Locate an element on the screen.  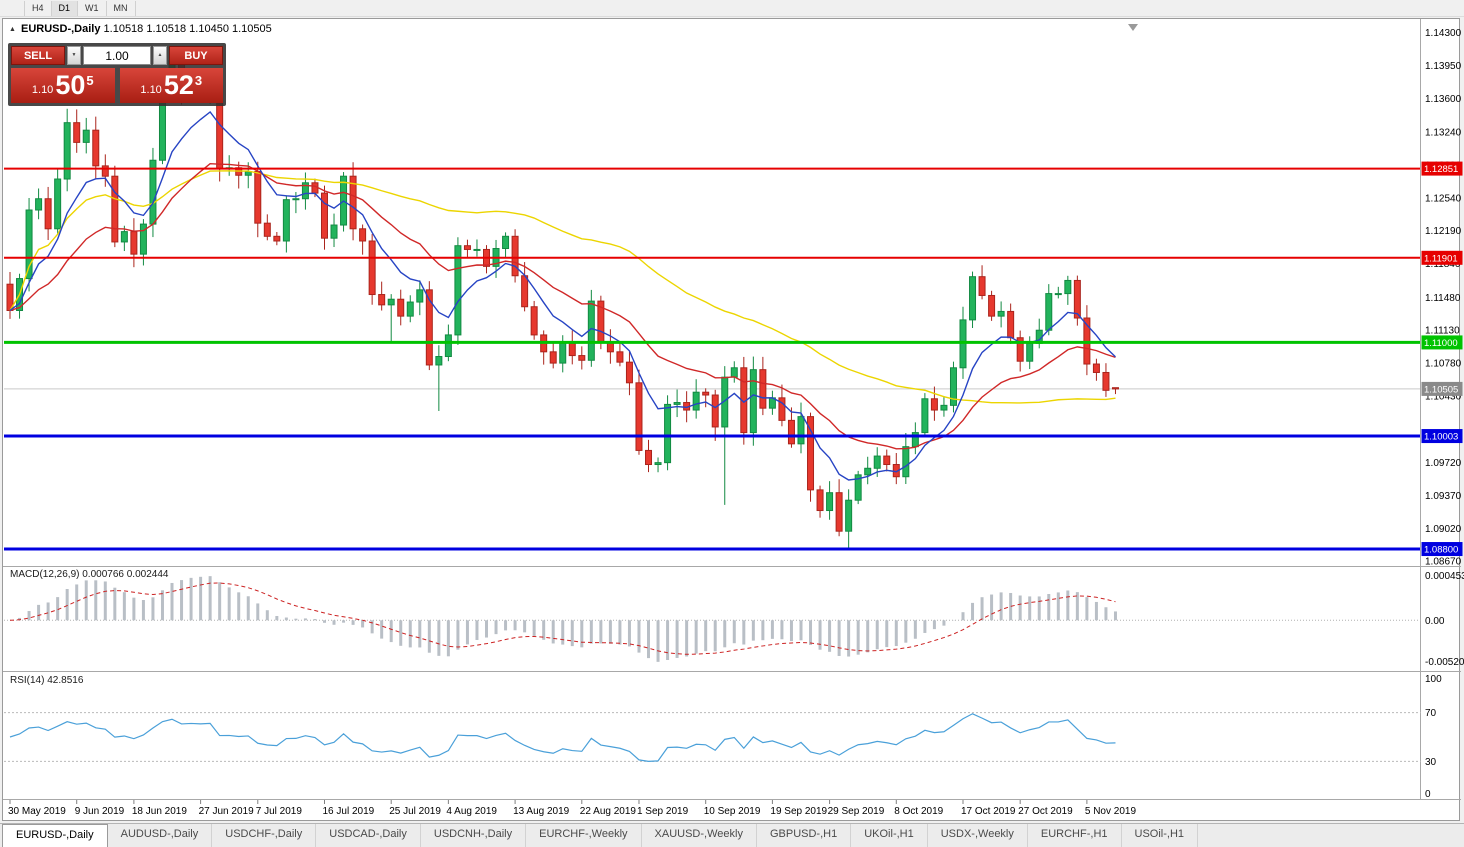
chart-tab-eurchf-weekly: EURCHF-,Weekly is located at coordinates (584, 835).